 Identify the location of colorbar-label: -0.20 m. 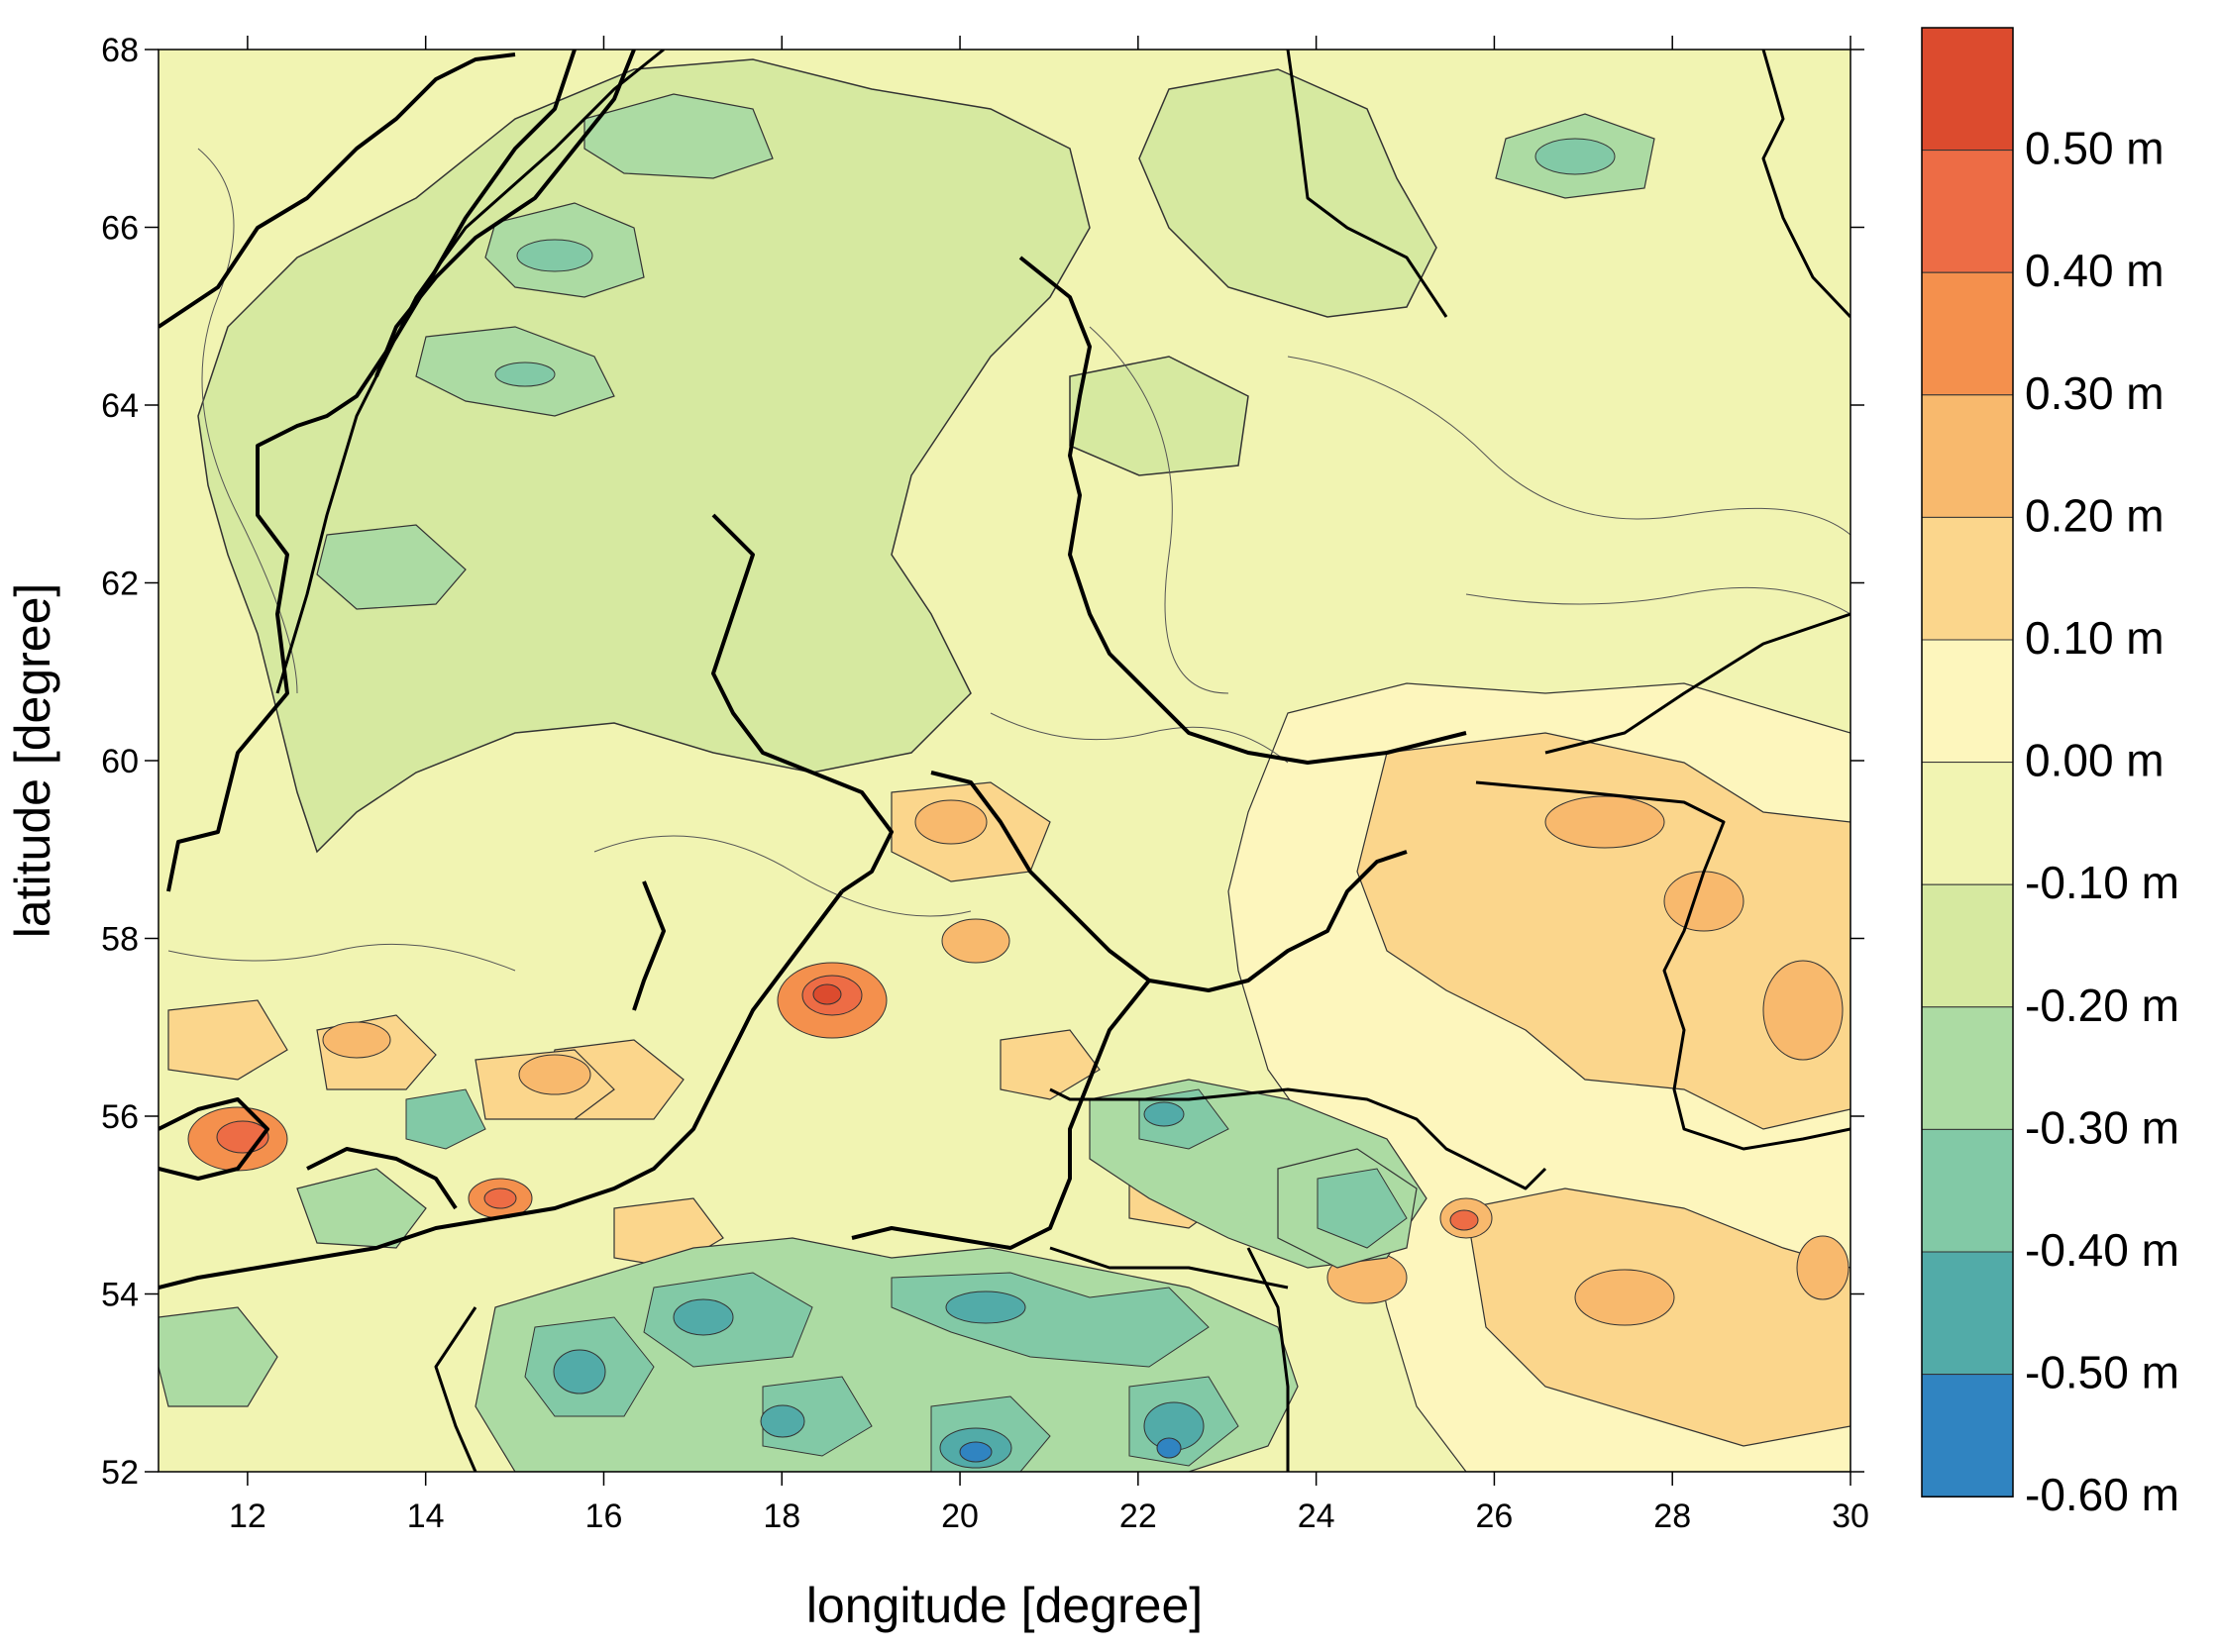
(2102, 1005).